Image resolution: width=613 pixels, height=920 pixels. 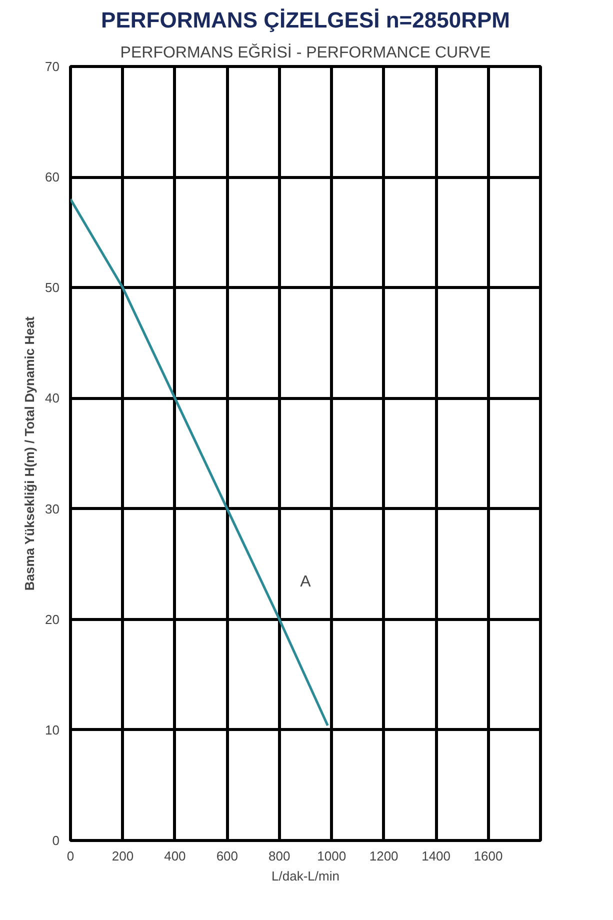 I want to click on y-axis-title: Basma Yüksekliği H(m) / Total Dynamic Heat, so click(x=30, y=453).